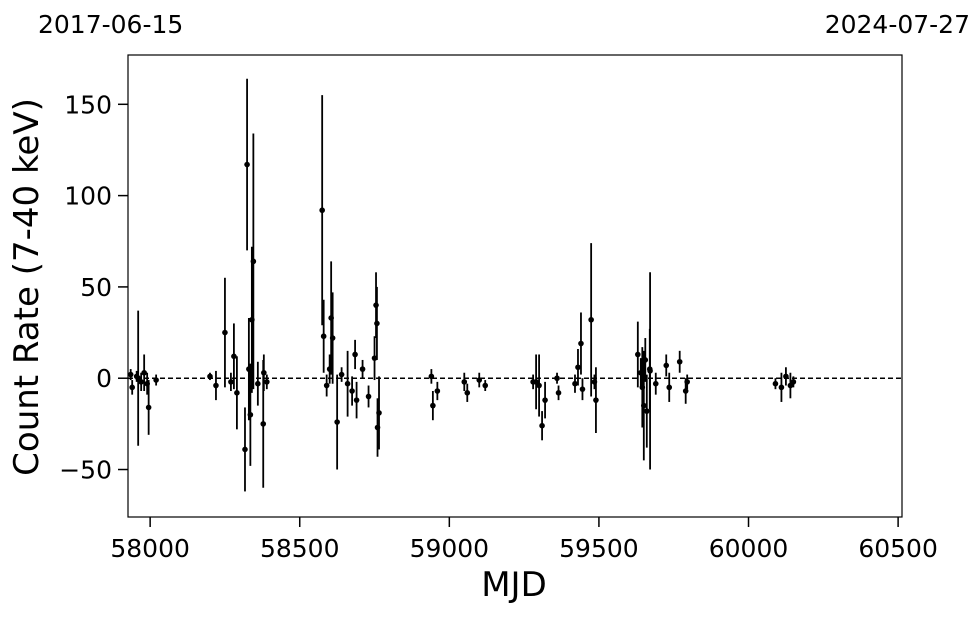 Image resolution: width=980 pixels, height=617 pixels. What do you see at coordinates (27, 287) in the screenshot?
I see `y-axis-label: Count Rate (7-40 keV)` at bounding box center [27, 287].